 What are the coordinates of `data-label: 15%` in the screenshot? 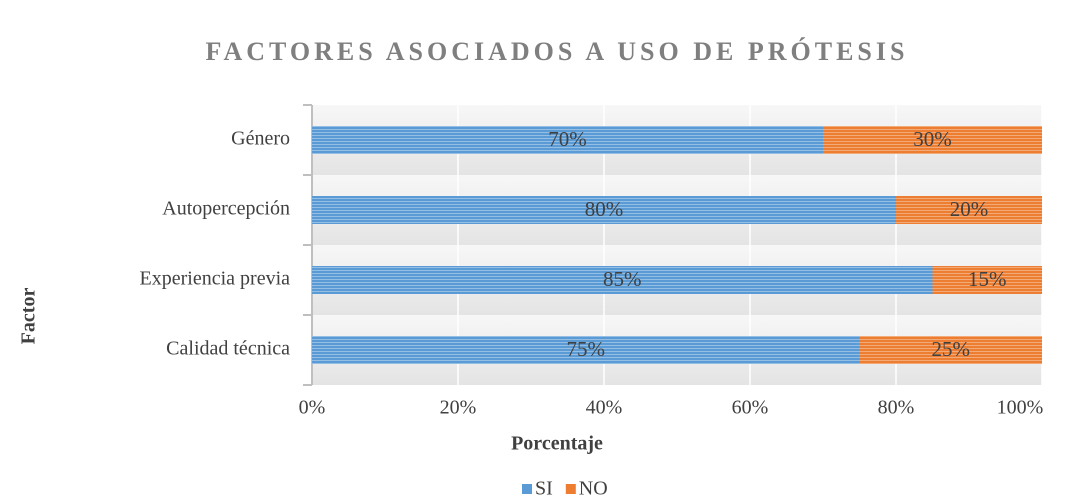 It's located at (987, 279).